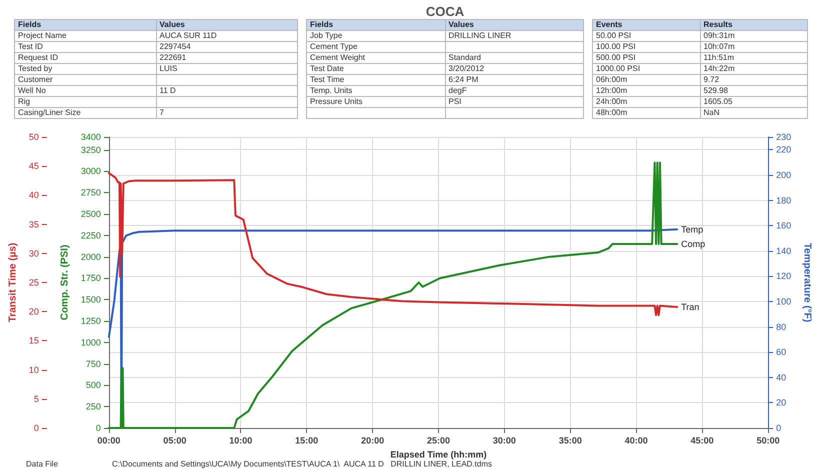  What do you see at coordinates (42, 464) in the screenshot?
I see `text: Data File` at bounding box center [42, 464].